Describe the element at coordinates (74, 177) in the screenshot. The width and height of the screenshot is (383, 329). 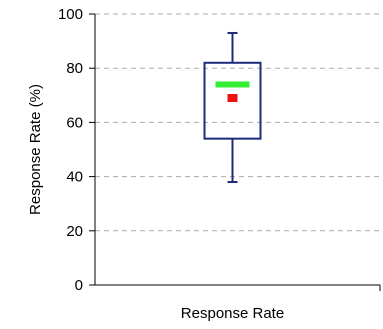
I see `y-tick-label: 40` at that location.